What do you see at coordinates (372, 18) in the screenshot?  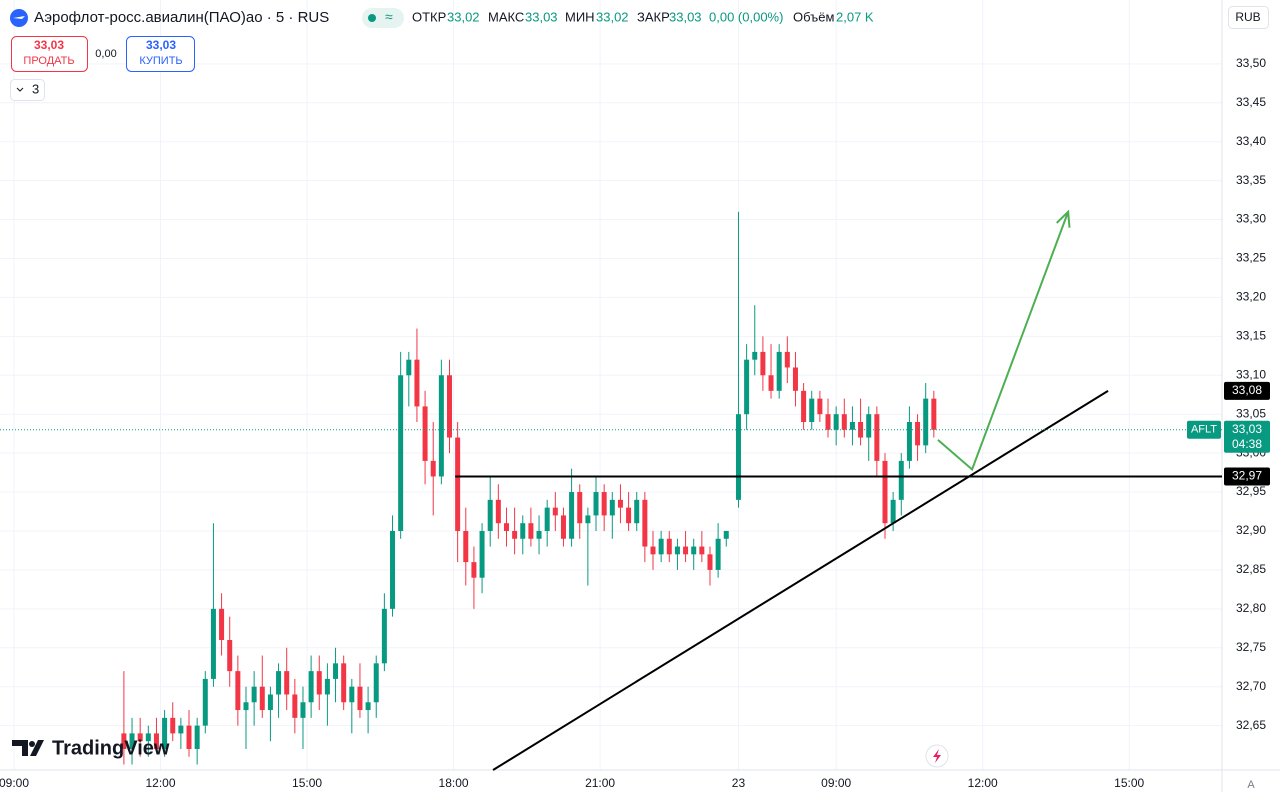 I see `market-status` at bounding box center [372, 18].